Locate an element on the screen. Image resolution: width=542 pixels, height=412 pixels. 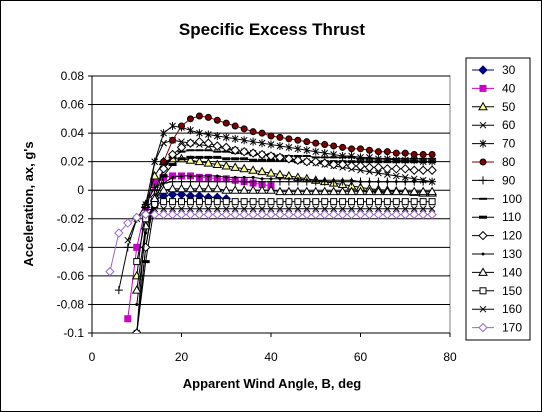
x-tick-label: 60 is located at coordinates (361, 357).